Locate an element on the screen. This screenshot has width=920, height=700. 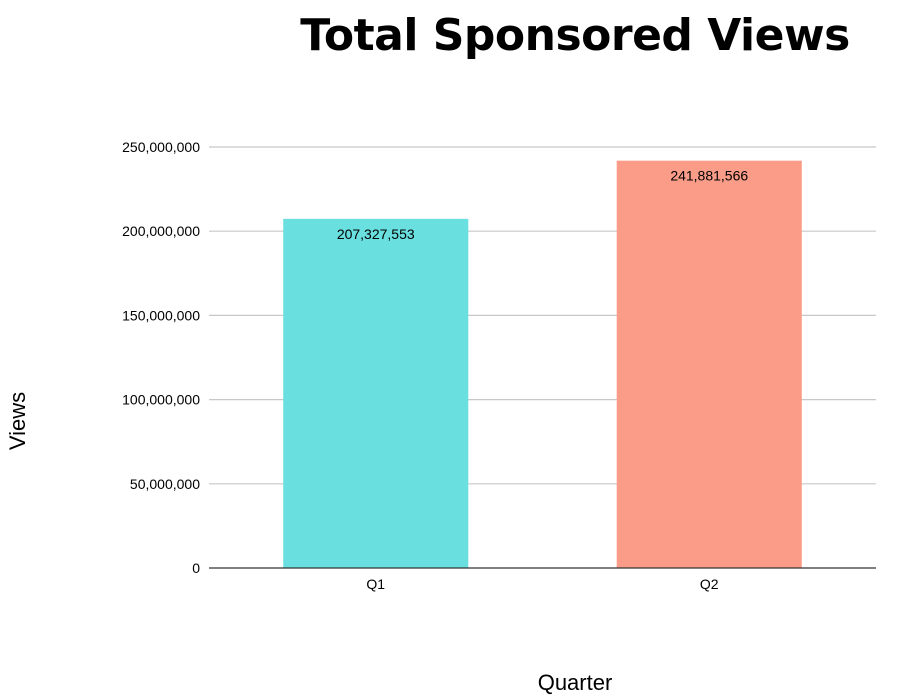
x-tick-label: Q2 is located at coordinates (709, 584).